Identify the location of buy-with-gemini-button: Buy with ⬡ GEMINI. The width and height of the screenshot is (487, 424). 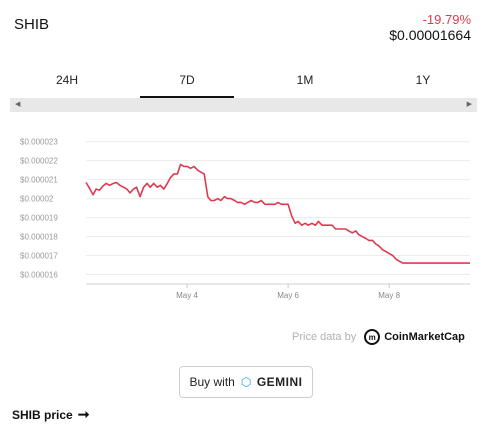
(246, 382).